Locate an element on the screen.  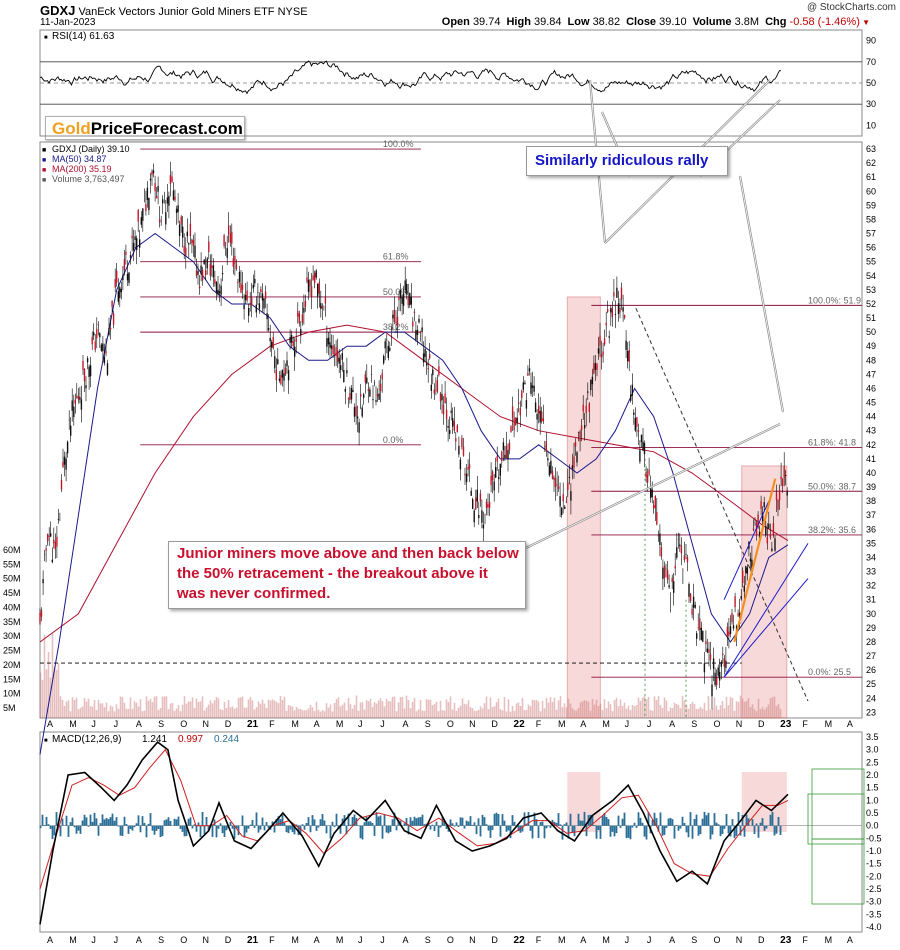
fib-label: 38.2% is located at coordinates (396, 327).